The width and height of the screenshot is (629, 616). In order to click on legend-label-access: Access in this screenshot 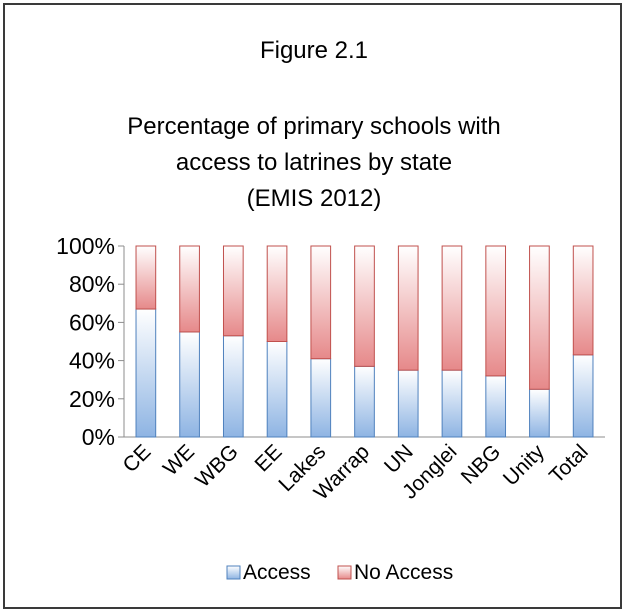, I will do `click(277, 572)`.